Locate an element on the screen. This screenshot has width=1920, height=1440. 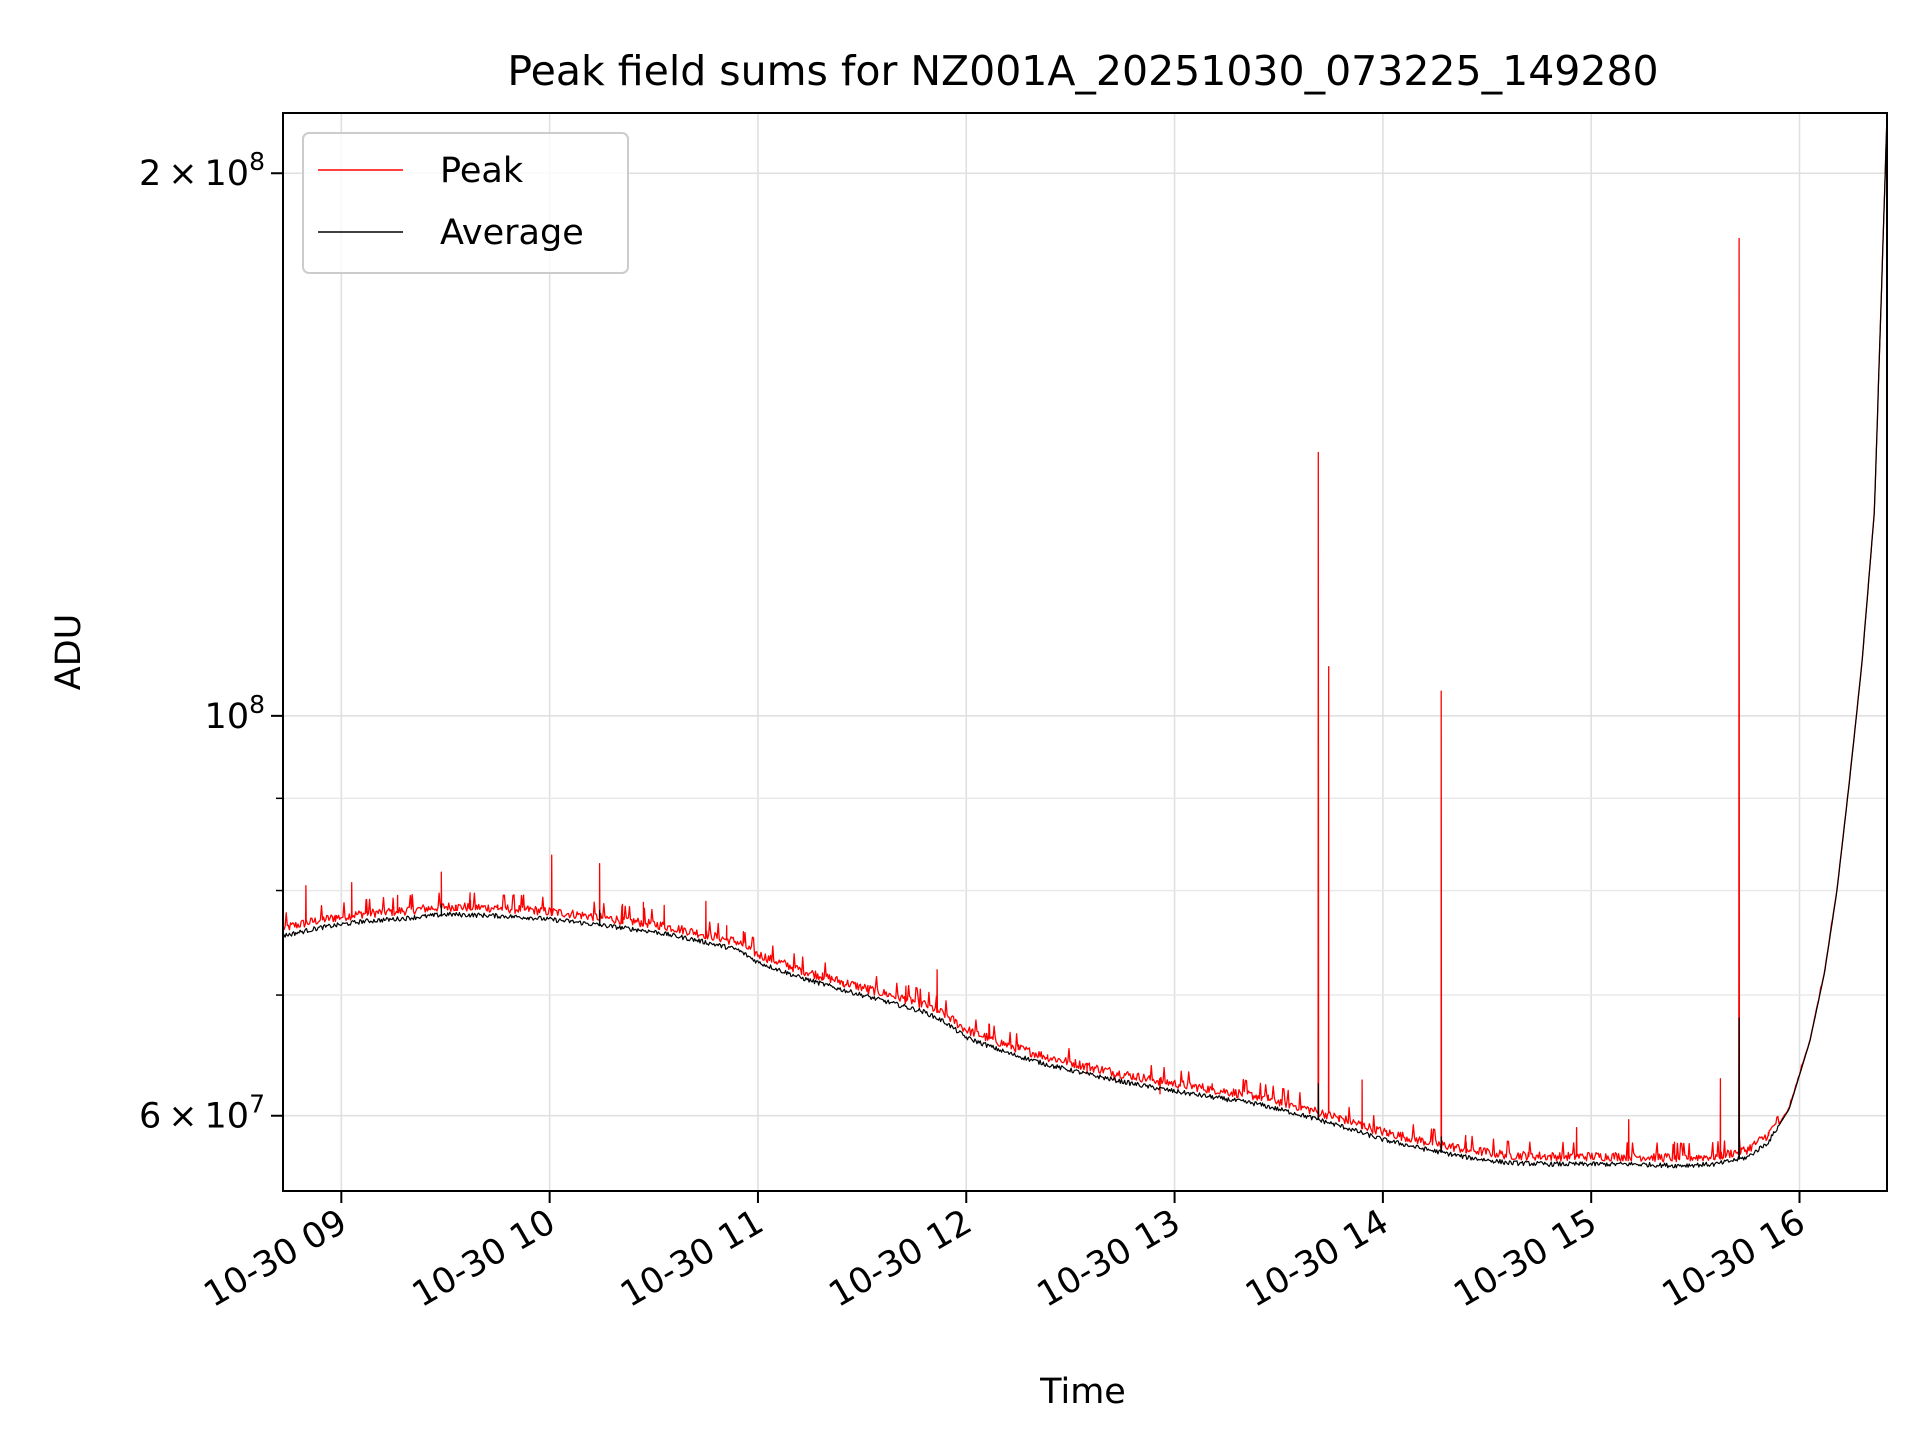
y-axis: 6 × 107 108 2 × 108 is located at coordinates (211, 642).